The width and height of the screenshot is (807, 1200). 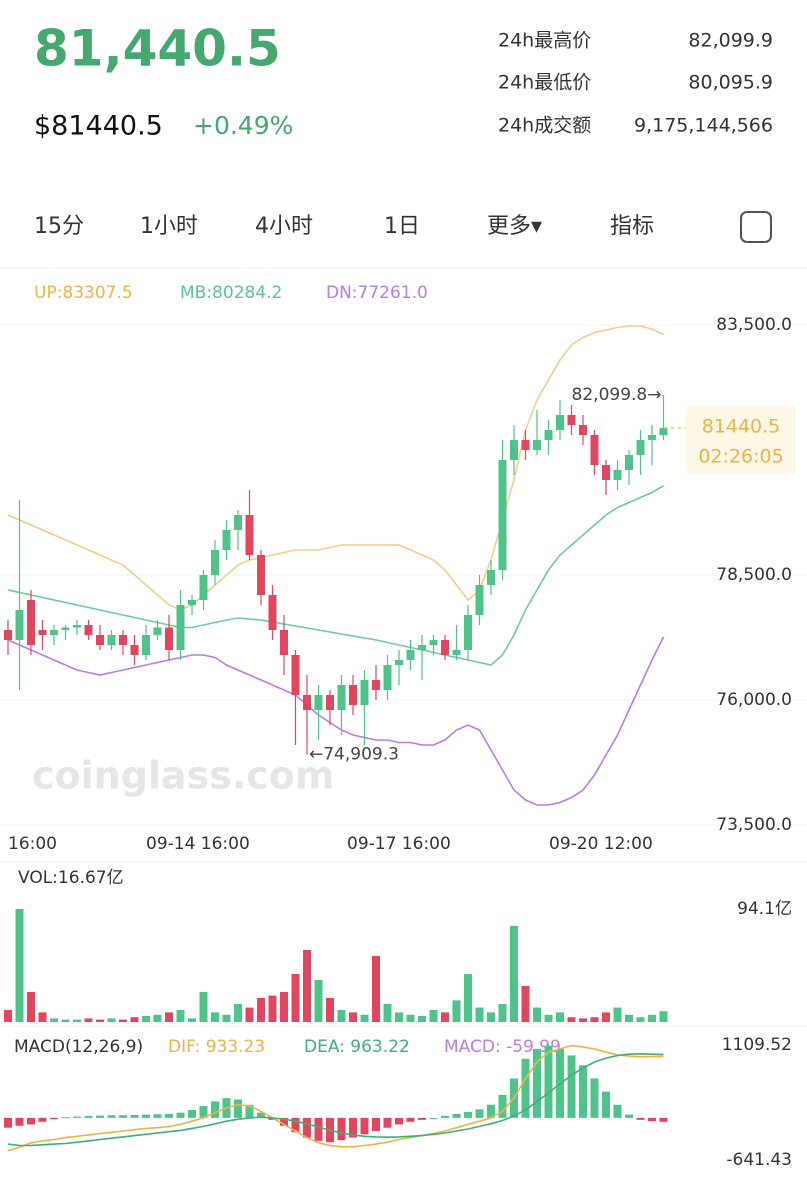 What do you see at coordinates (335, 575) in the screenshot?
I see `boll-line` at bounding box center [335, 575].